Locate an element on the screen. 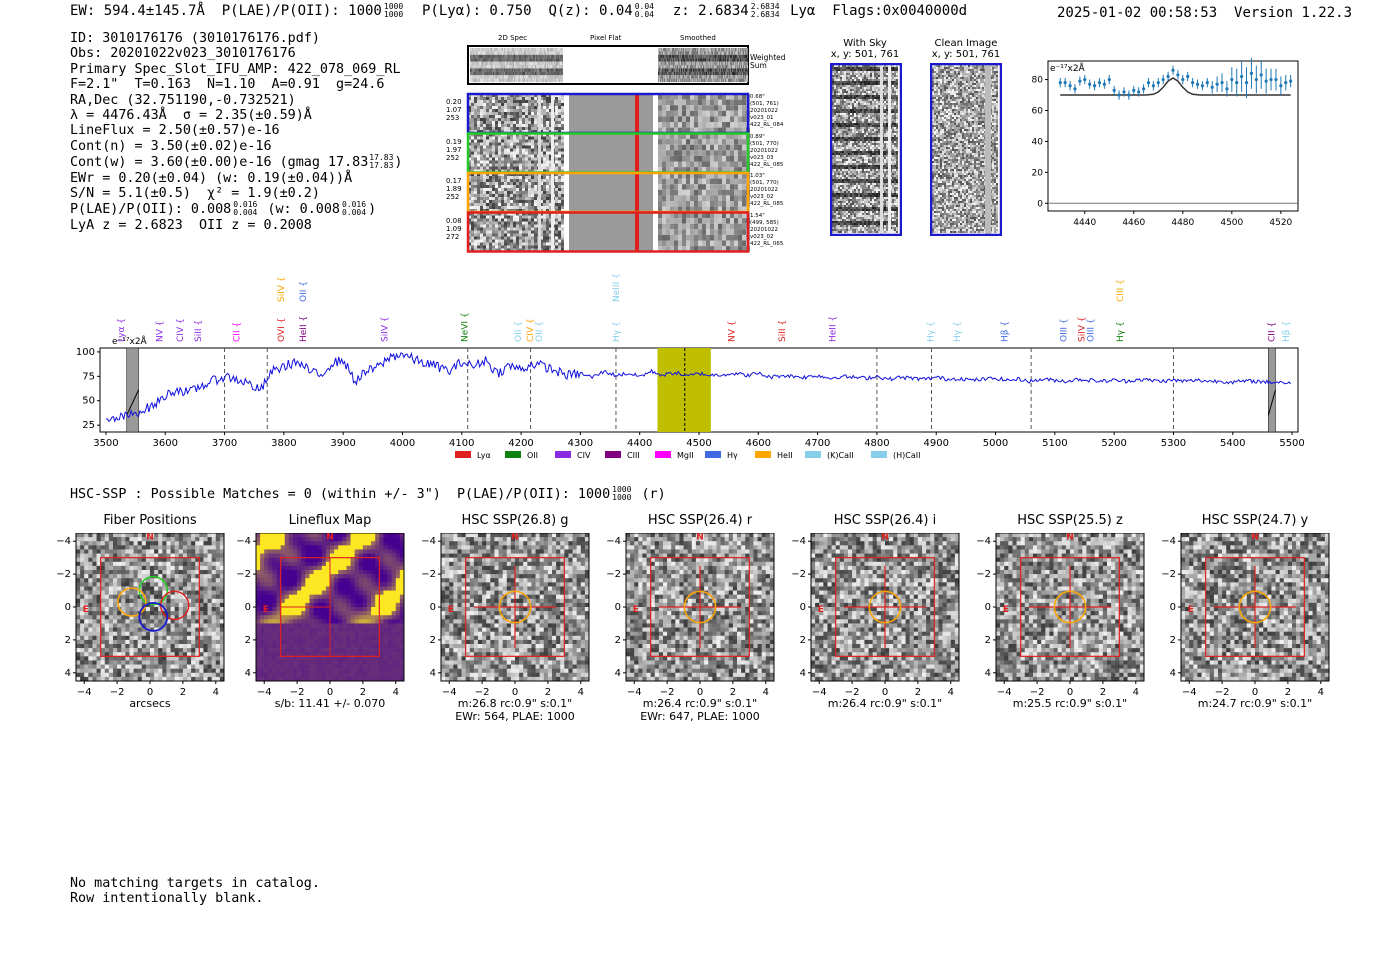  legend-label: HeII is located at coordinates (785, 455).